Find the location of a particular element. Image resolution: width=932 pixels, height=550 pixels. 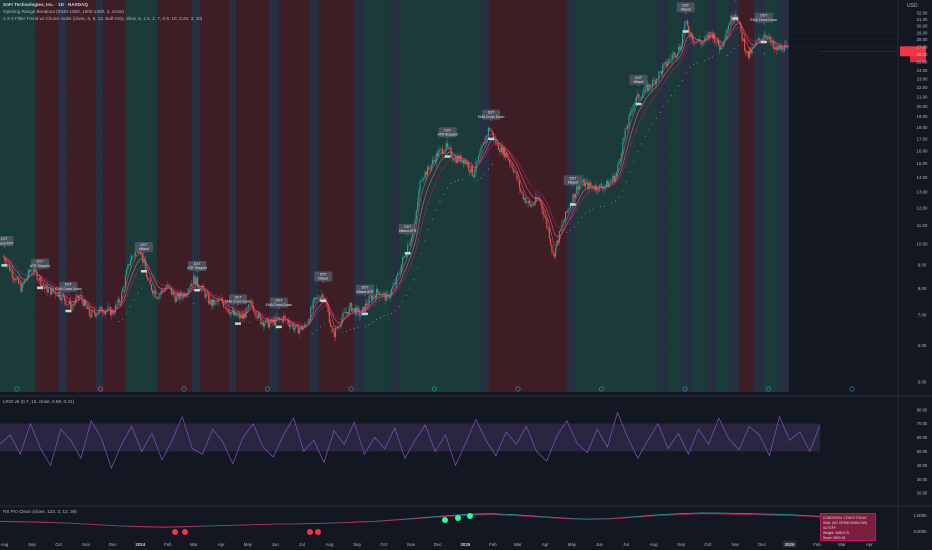

x-tick-label: May is located at coordinates (572, 544).